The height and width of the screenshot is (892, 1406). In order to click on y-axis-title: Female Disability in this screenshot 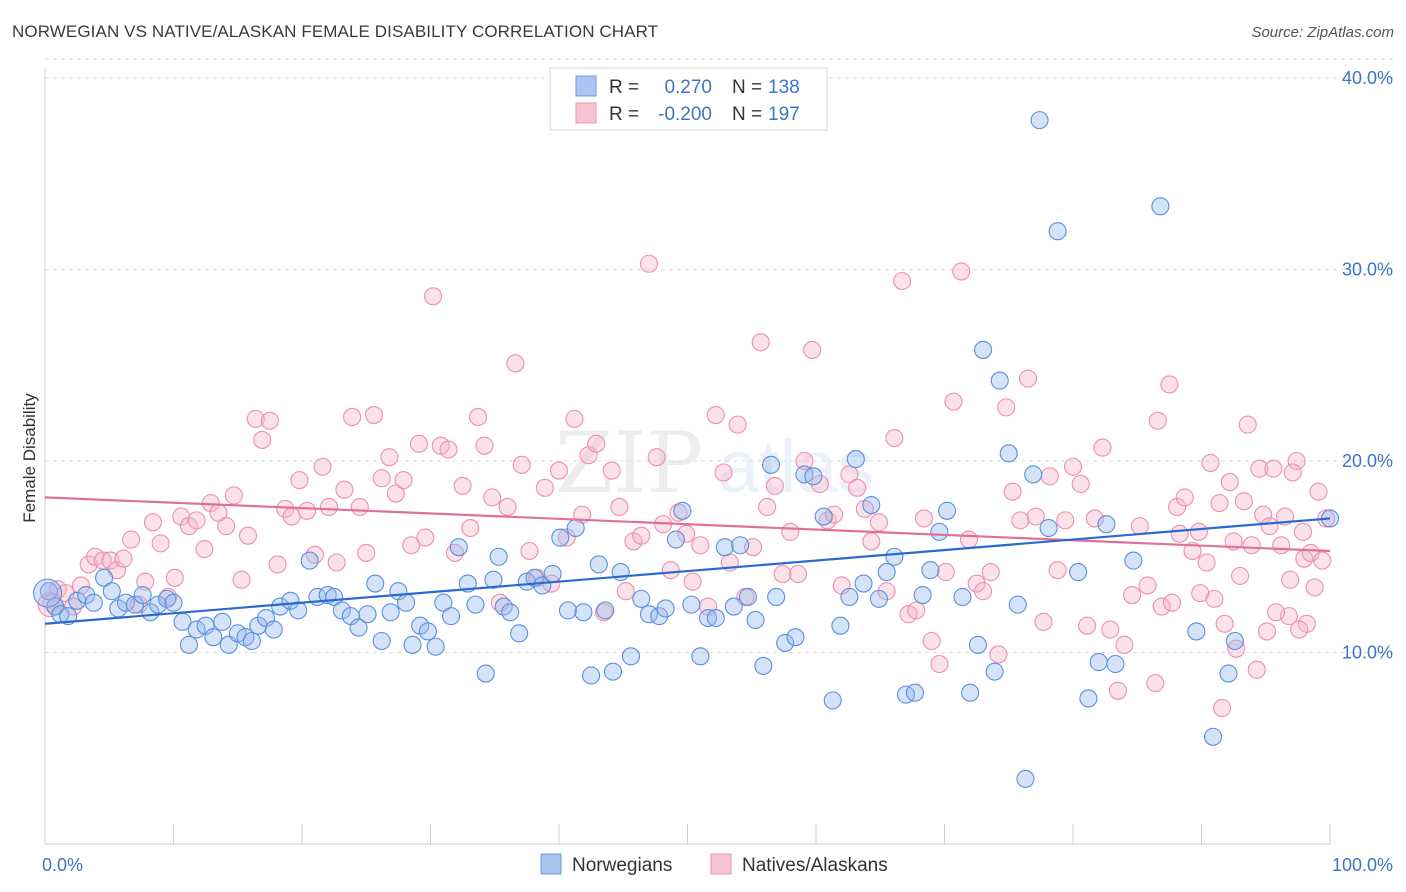, I will do `click(29, 458)`.